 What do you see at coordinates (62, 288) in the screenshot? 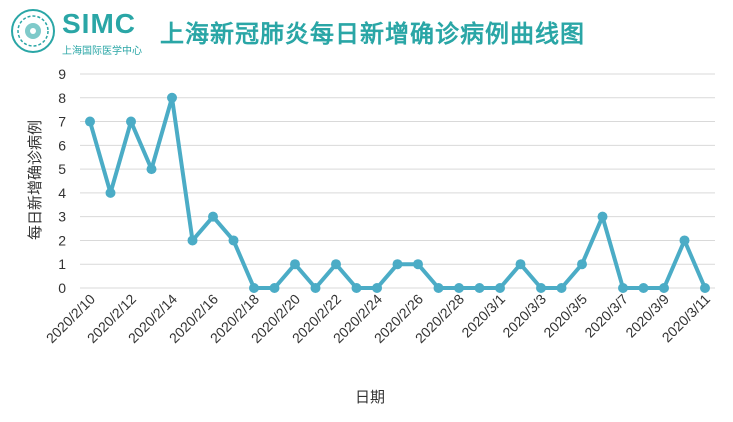
I see `y-tick-label: 0` at bounding box center [62, 288].